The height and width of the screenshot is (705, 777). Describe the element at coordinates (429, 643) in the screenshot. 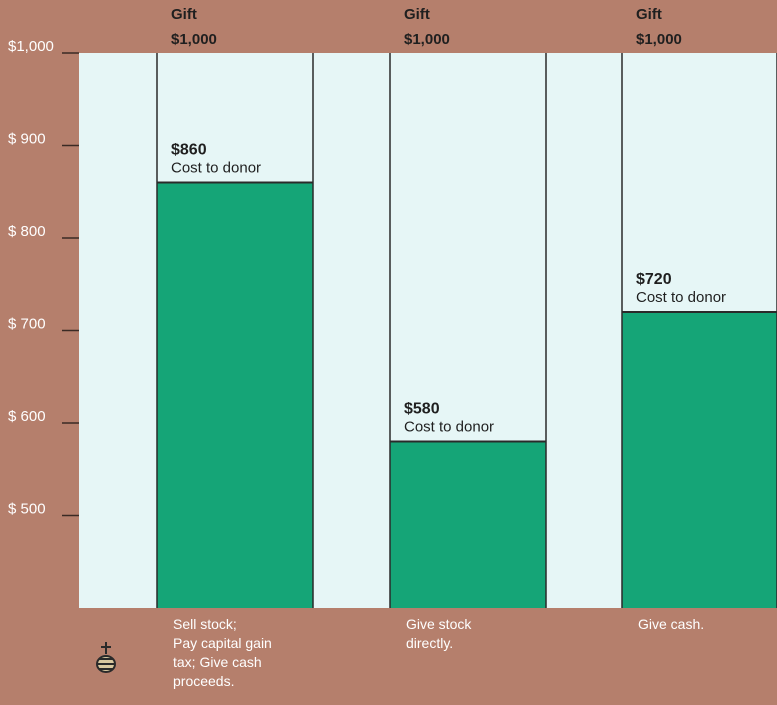

I see `category-label-line: directly.` at that location.